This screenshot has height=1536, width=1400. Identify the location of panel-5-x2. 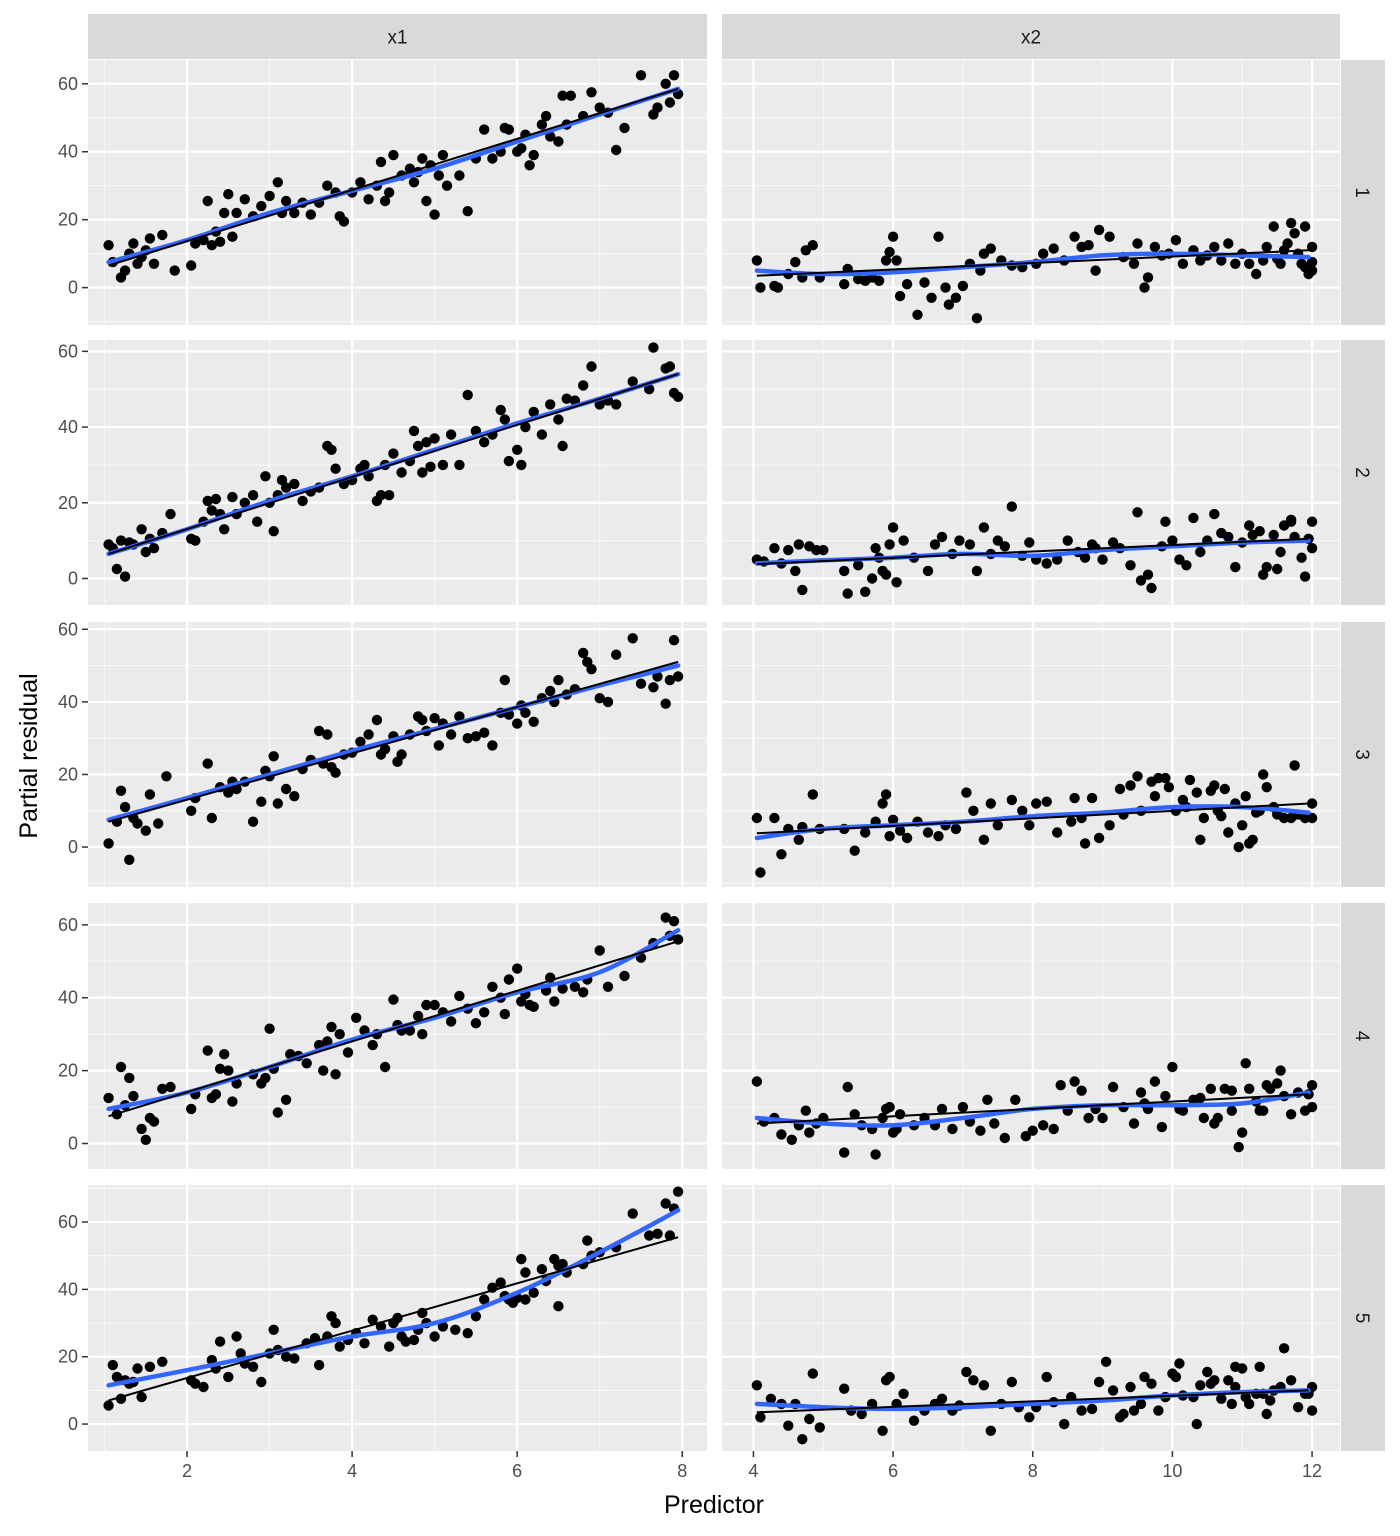
(1031, 1318).